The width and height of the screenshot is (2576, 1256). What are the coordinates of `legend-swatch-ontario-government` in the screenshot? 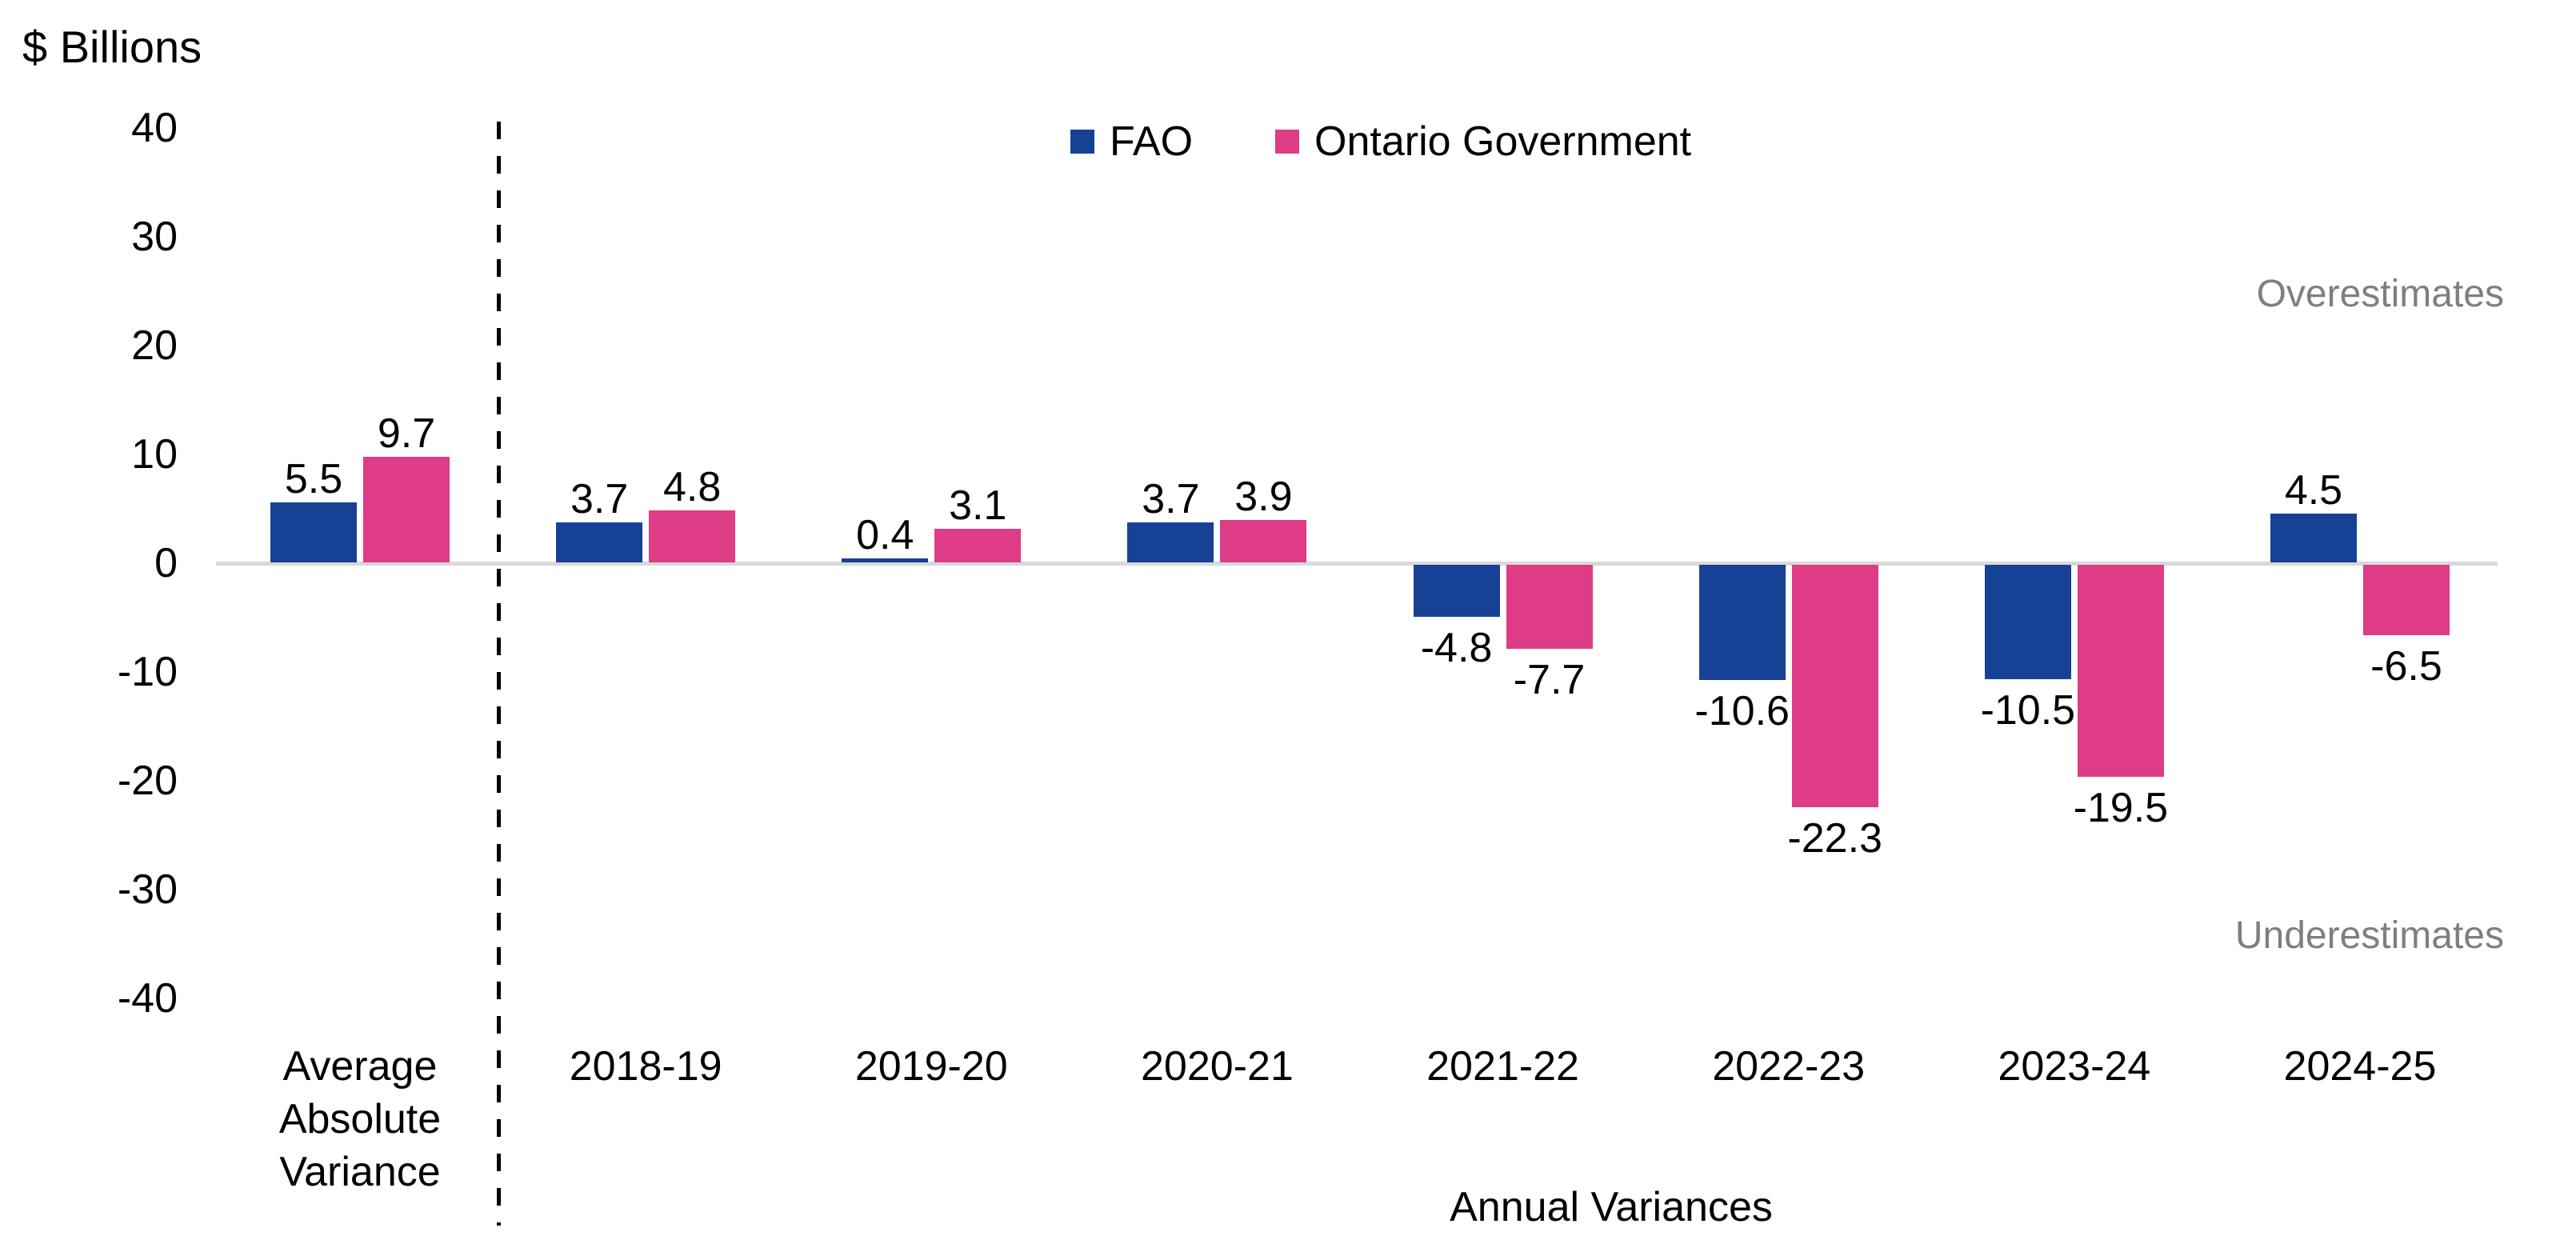 It's located at (1287, 142).